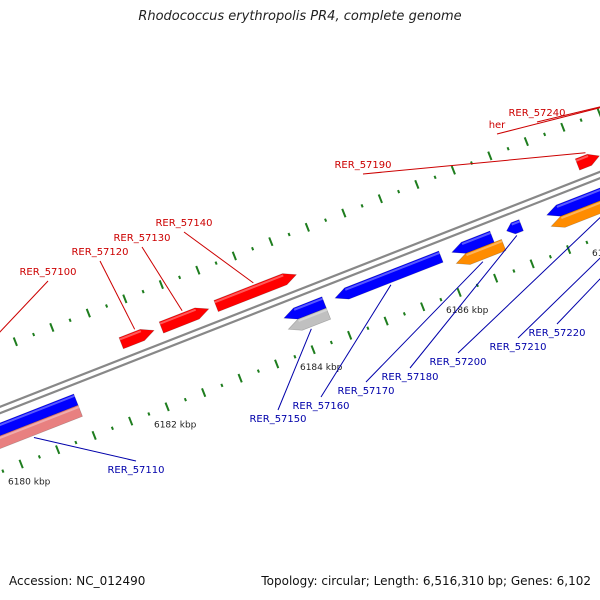  Describe the element at coordinates (536, 113) in the screenshot. I see `gene-label: RER_57240` at that location.